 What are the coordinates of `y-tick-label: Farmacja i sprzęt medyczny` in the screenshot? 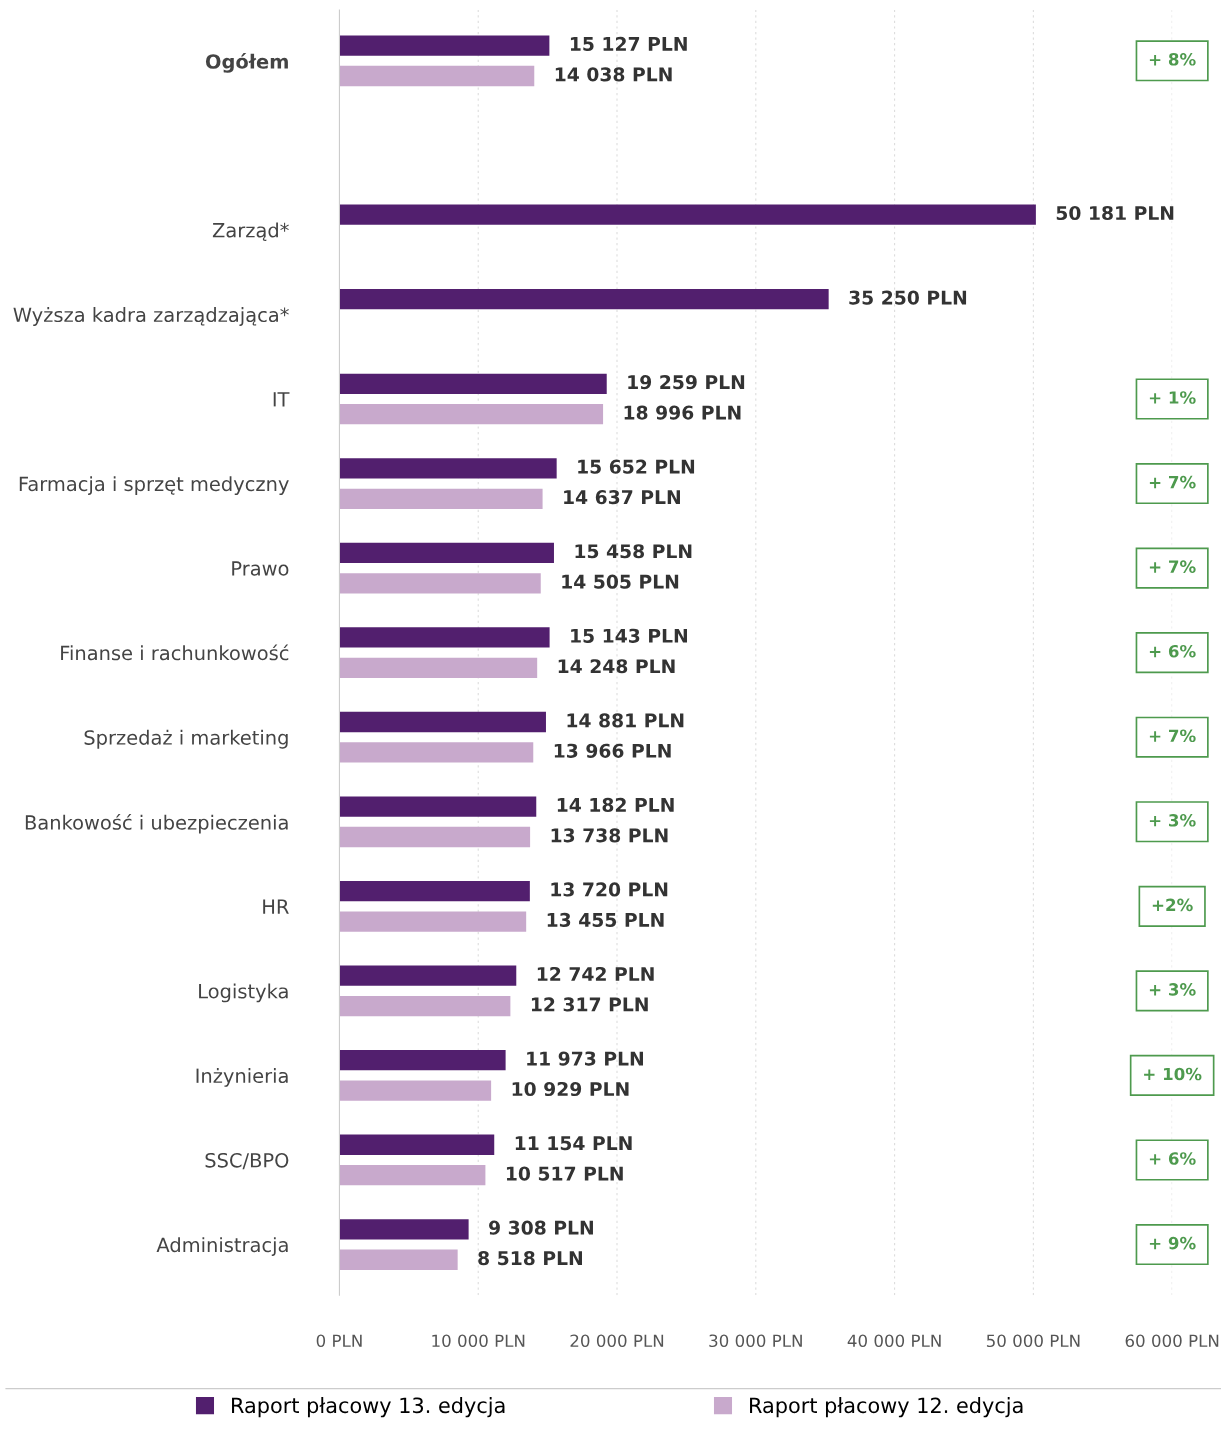 It's located at (154, 485).